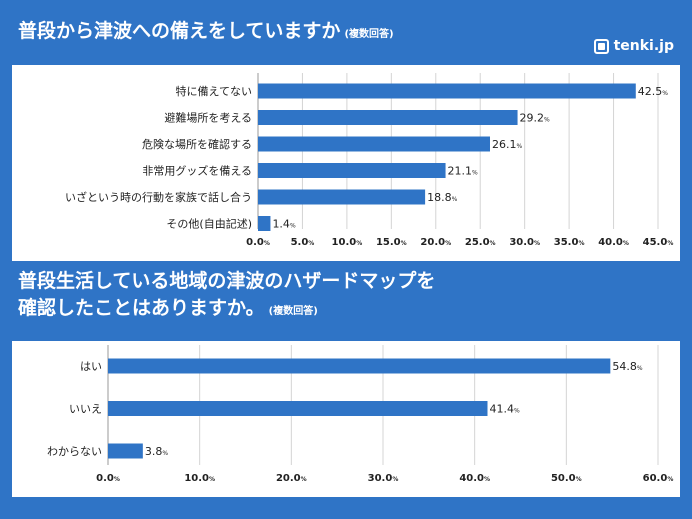 The image size is (692, 519). I want to click on chart2-tick-label: 10.0%, so click(199, 478).